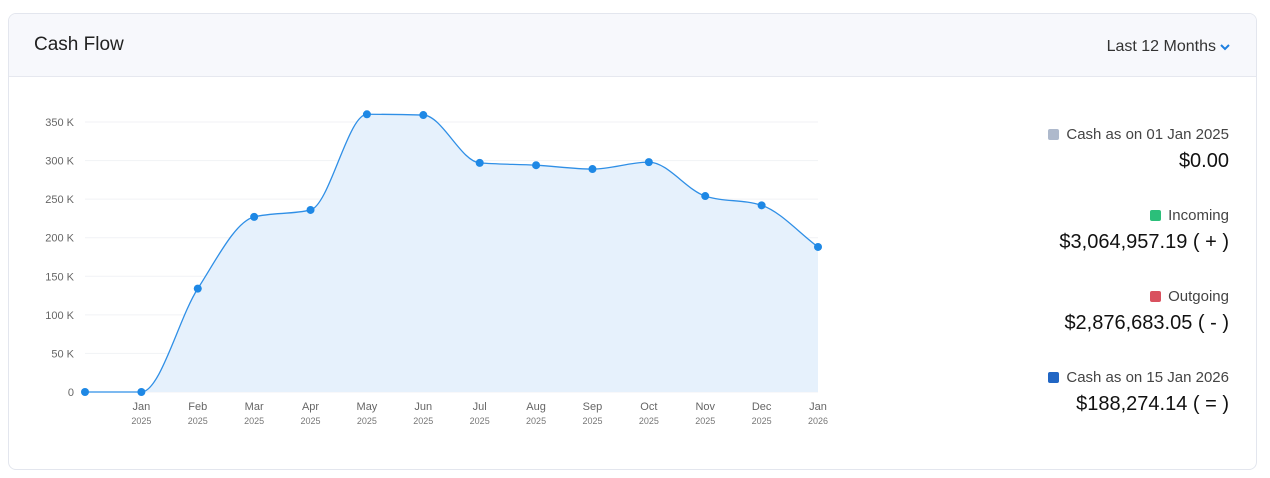 The width and height of the screenshot is (1270, 478). I want to click on y-tick-label: 0, so click(71, 393).